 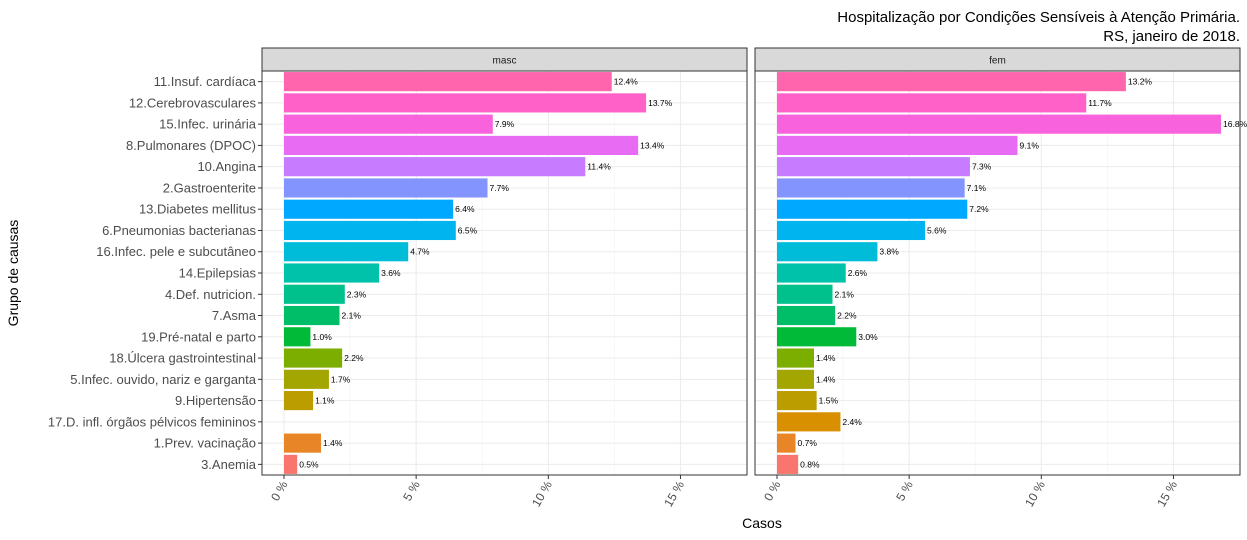 What do you see at coordinates (309, 464) in the screenshot?
I see `data-label: 0.5%` at bounding box center [309, 464].